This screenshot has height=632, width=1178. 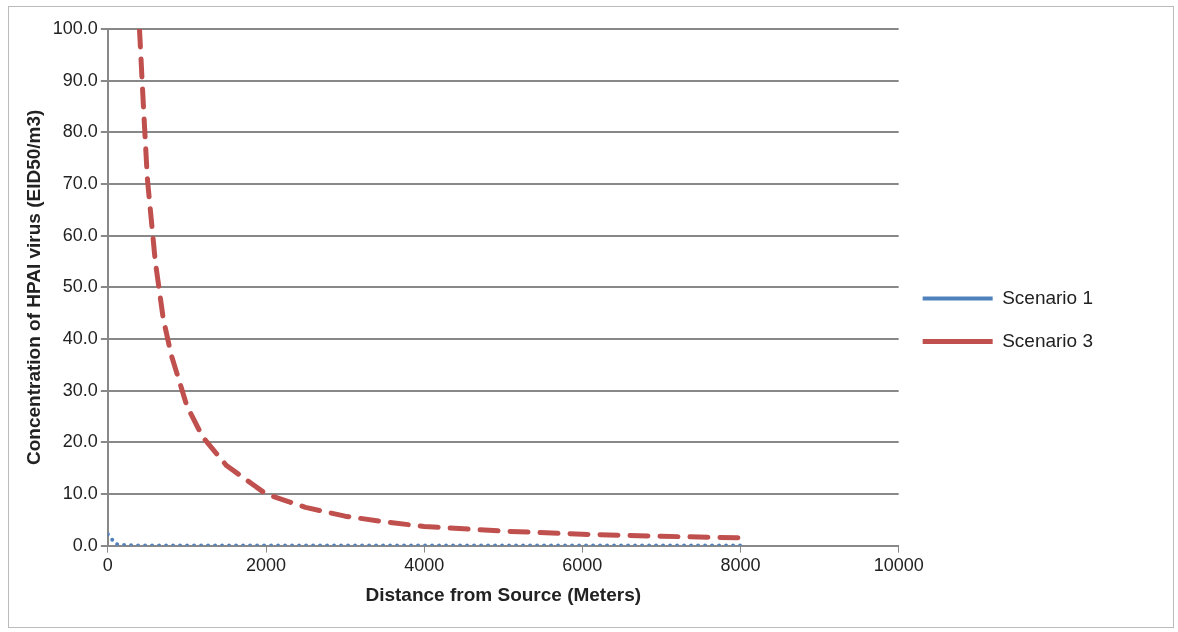 I want to click on y-tick-label: 20.0, so click(x=80, y=441).